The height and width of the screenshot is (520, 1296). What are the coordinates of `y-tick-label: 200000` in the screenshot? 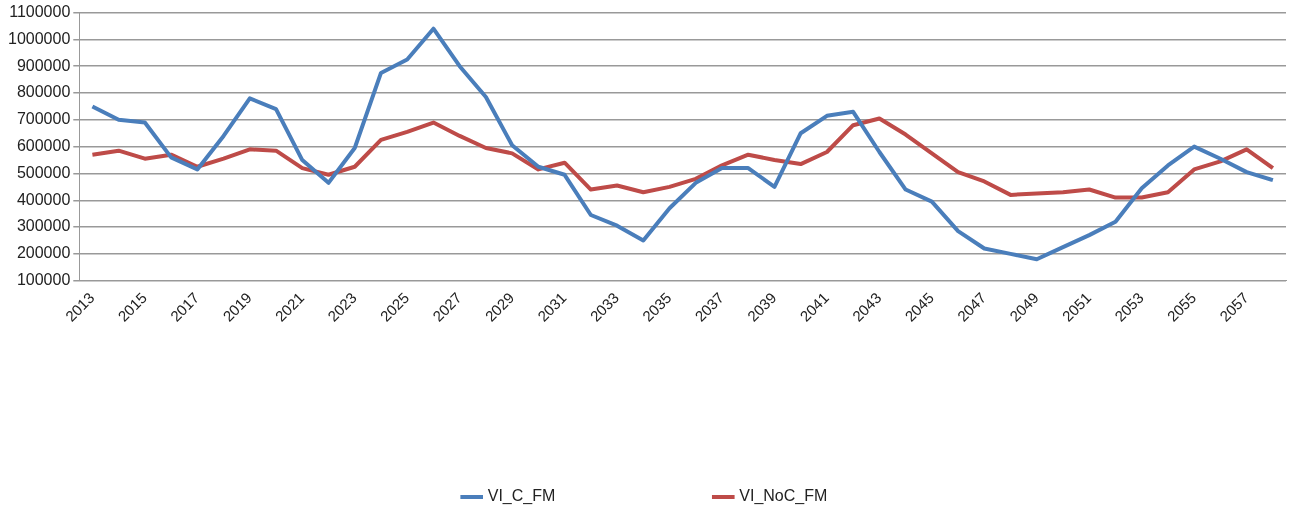 It's located at (43, 253).